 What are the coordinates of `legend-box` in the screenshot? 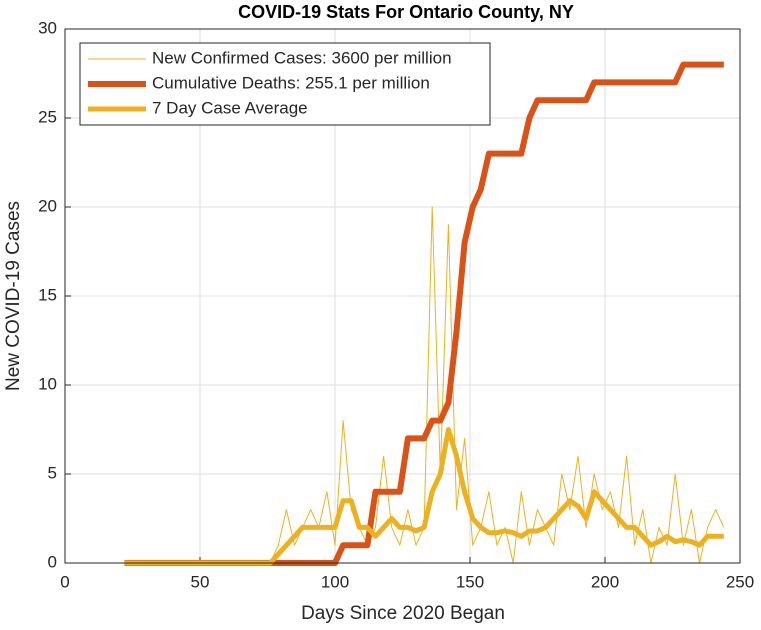 It's located at (285, 84).